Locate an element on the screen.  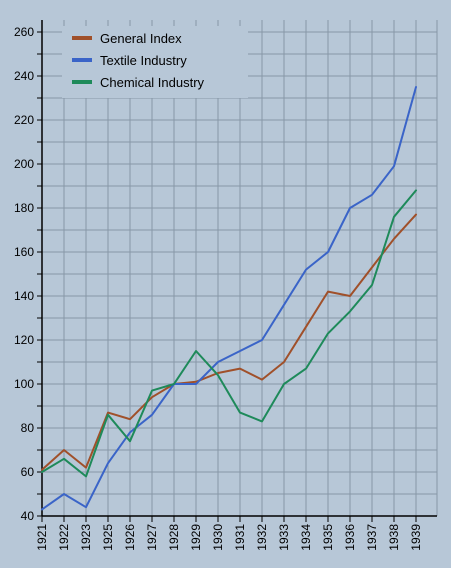
y-tick-label: 60 is located at coordinates (28, 472).